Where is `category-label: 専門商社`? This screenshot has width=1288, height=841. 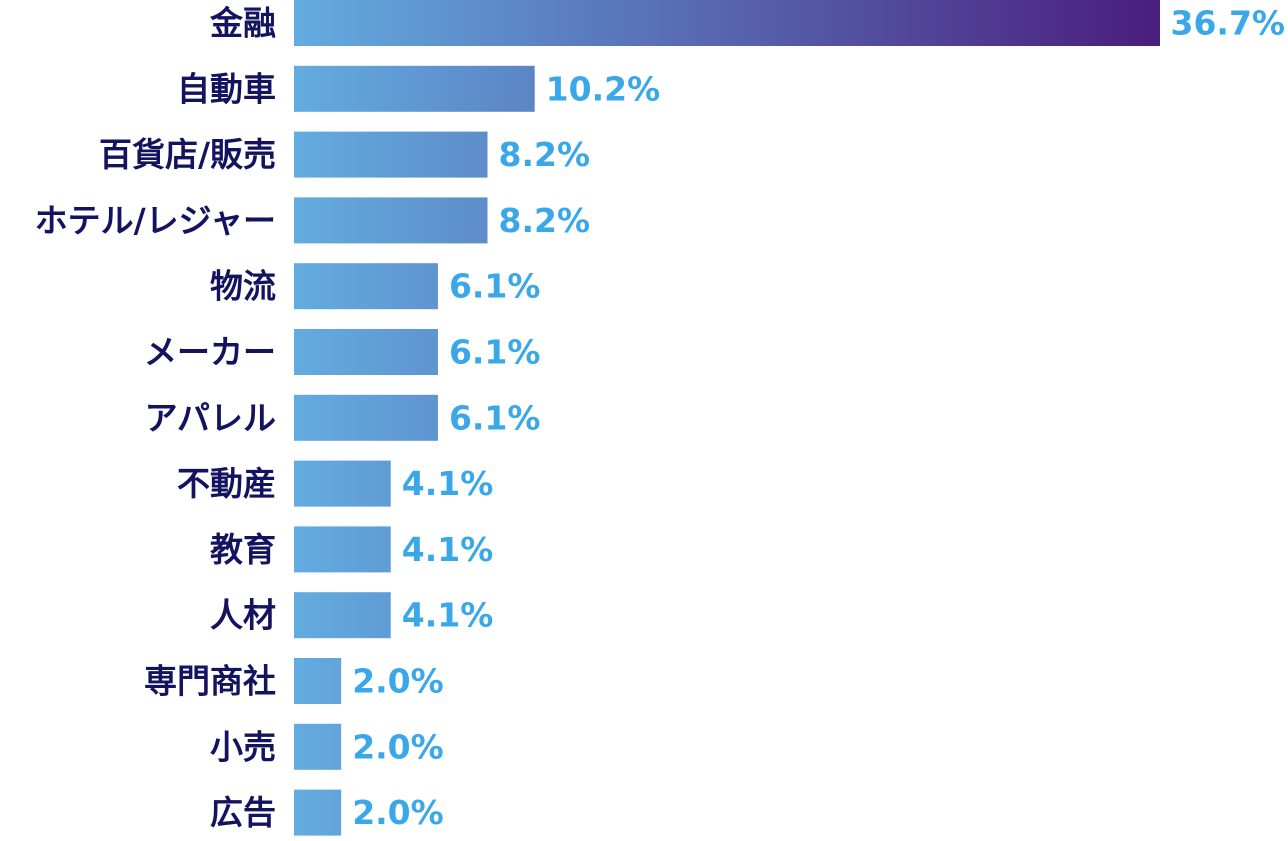
category-label: 専門商社 is located at coordinates (210, 681).